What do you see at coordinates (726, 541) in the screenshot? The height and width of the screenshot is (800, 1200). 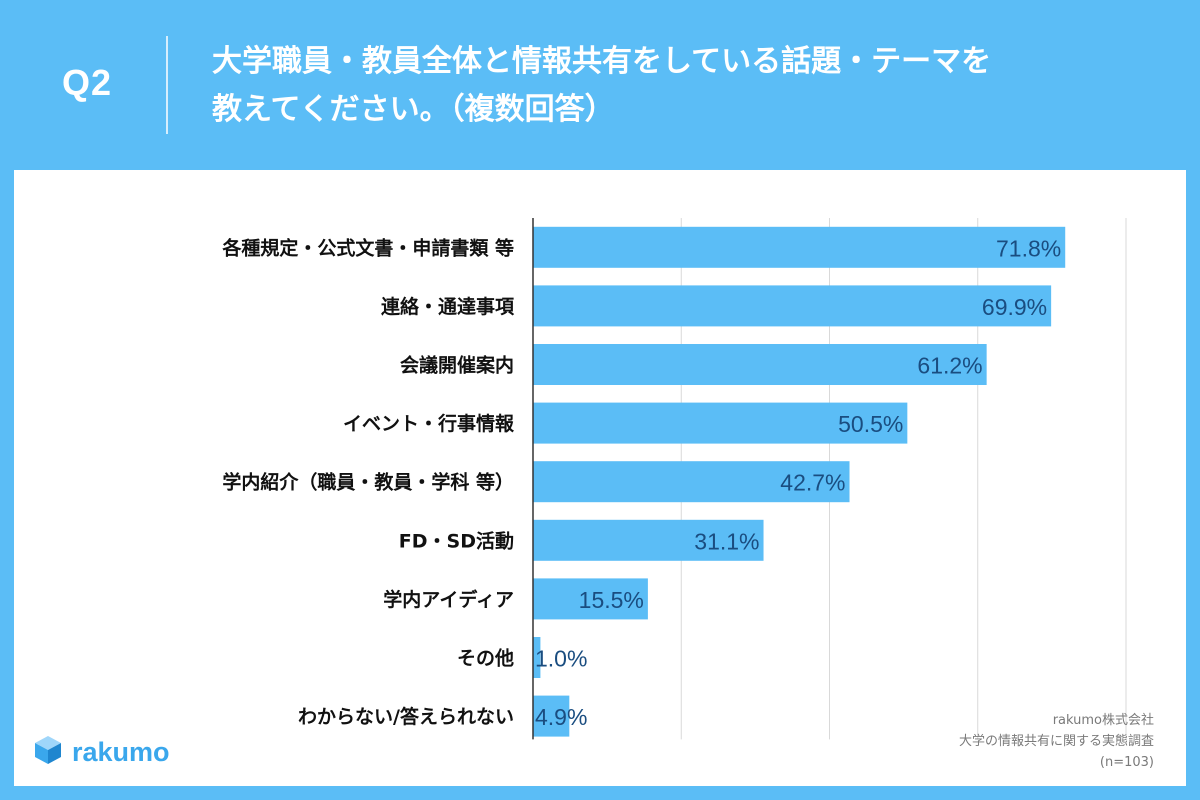 I see `value-label: 31.1%` at bounding box center [726, 541].